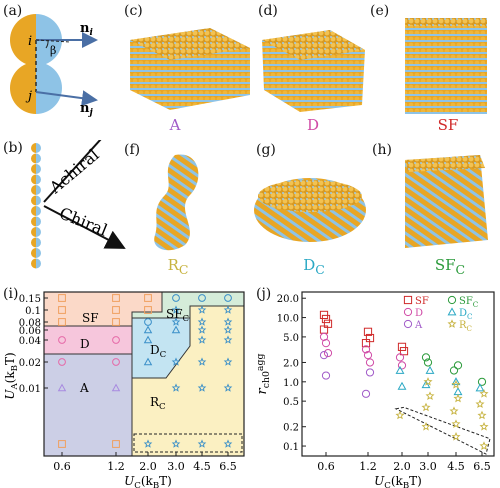  Describe the element at coordinates (158, 351) in the screenshot. I see `region-label: DC` at that location.